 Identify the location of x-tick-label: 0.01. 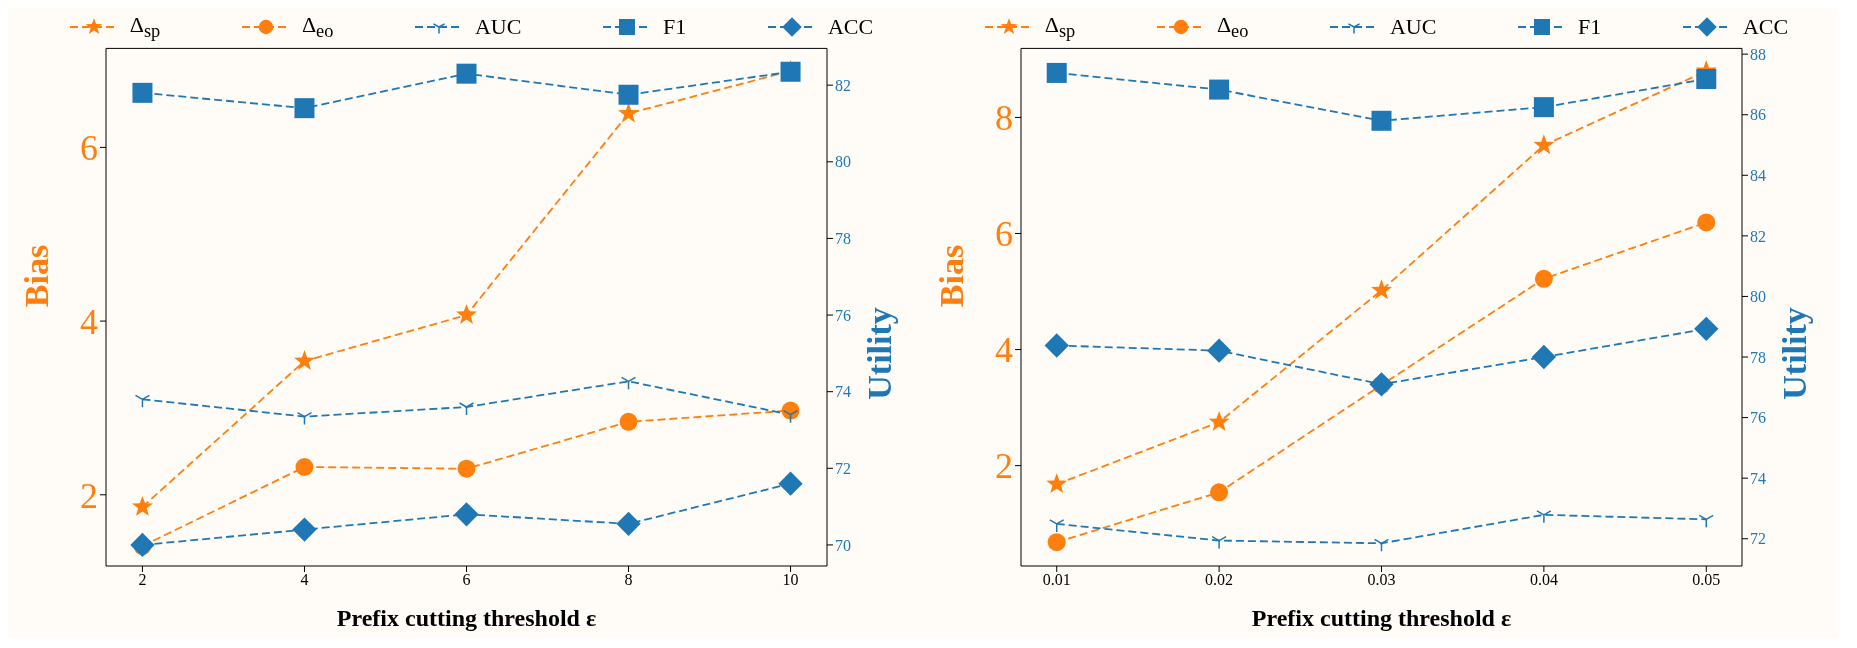
(1056, 580).